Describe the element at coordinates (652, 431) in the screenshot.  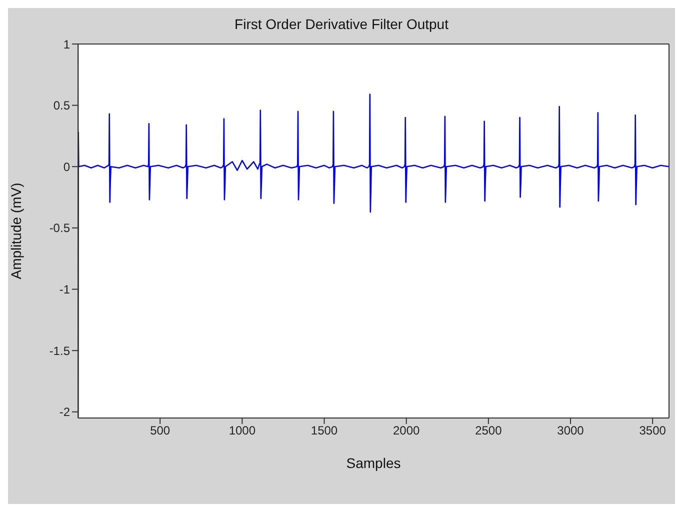
I see `x-tick-label: 3500` at that location.